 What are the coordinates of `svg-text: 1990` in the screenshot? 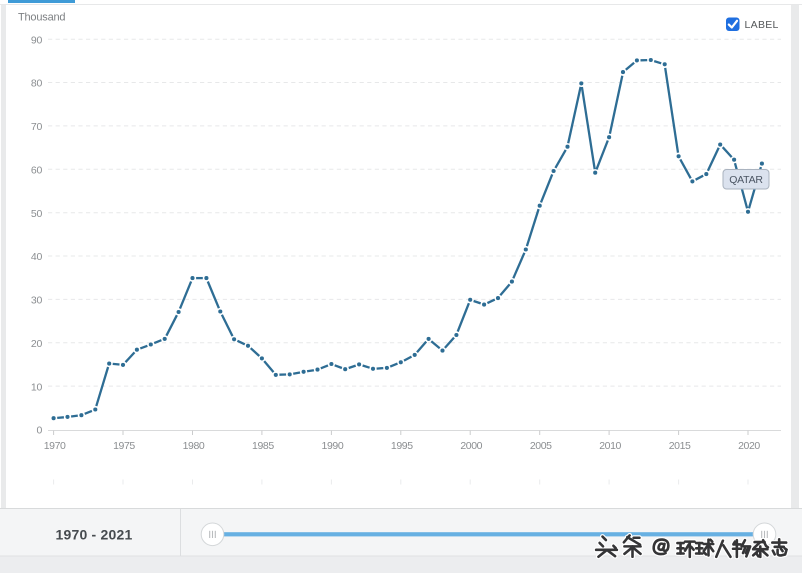 It's located at (333, 446).